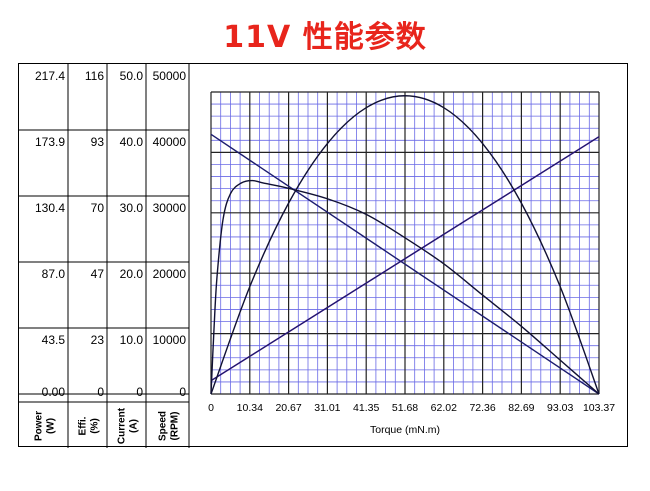 The height and width of the screenshot is (491, 650). I want to click on x-tick-label: 72.36, so click(482, 408).